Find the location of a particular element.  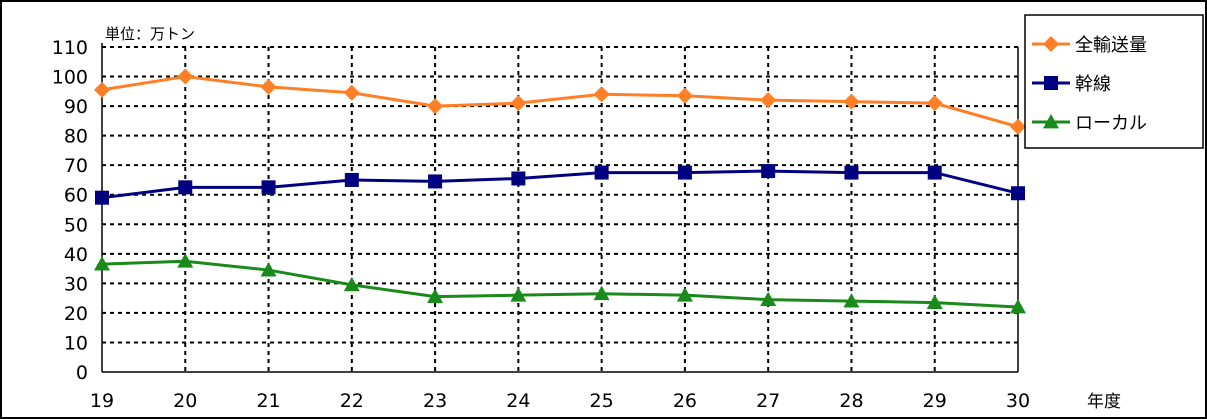

y-tick-label: 0 is located at coordinates (82, 373).